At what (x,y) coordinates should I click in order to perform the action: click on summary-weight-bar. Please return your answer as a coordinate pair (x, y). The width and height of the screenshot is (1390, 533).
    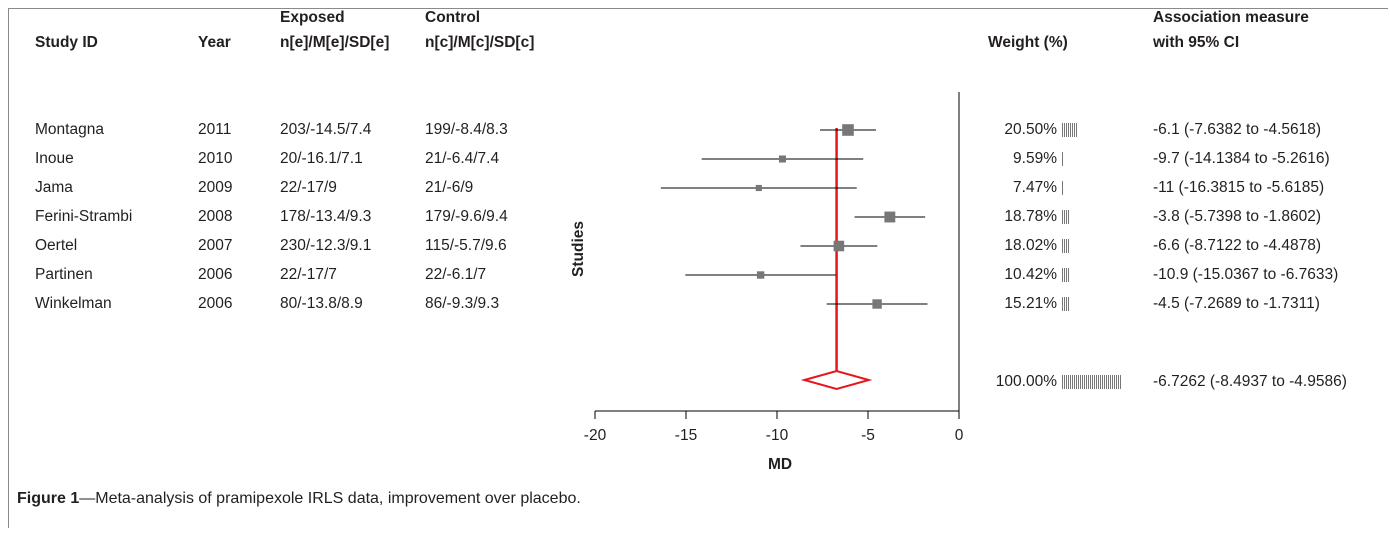
    Looking at the image, I should click on (1092, 382).